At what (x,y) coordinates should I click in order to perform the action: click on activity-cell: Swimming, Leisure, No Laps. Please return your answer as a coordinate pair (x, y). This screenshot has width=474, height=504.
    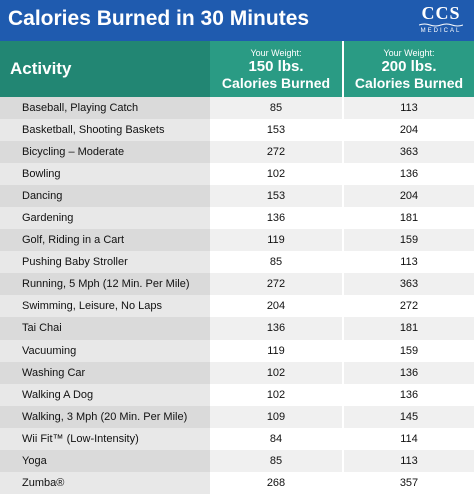
    Looking at the image, I should click on (105, 306).